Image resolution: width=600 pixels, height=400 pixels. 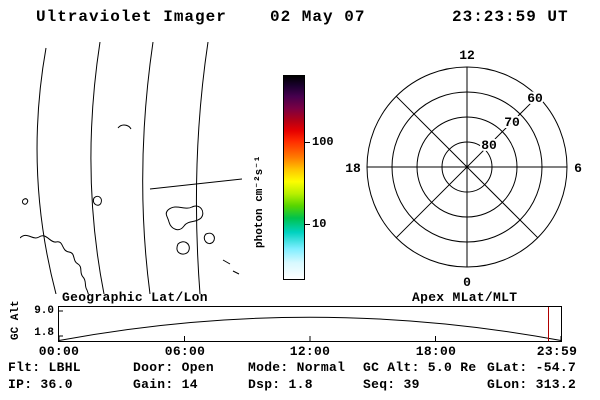 What do you see at coordinates (40, 384) in the screenshot?
I see `status-ip: IP: 36.0` at bounding box center [40, 384].